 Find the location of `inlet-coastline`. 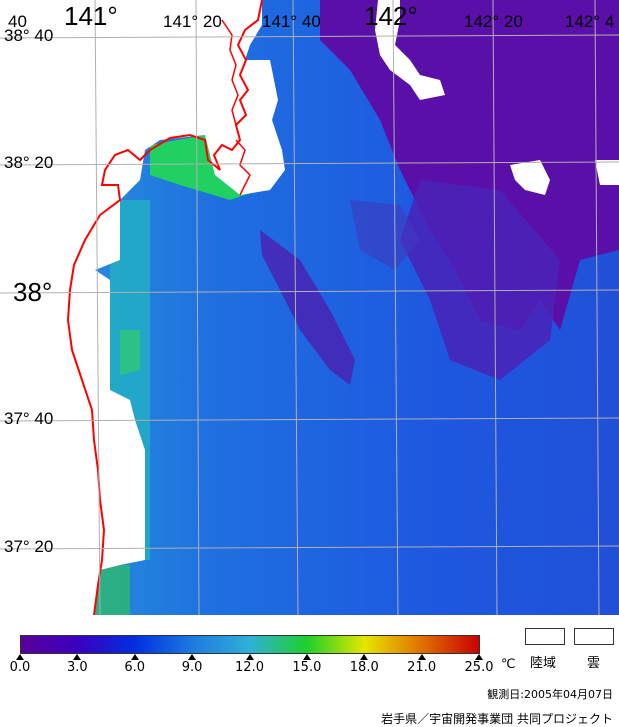

inlet-coastline is located at coordinates (243, 167).